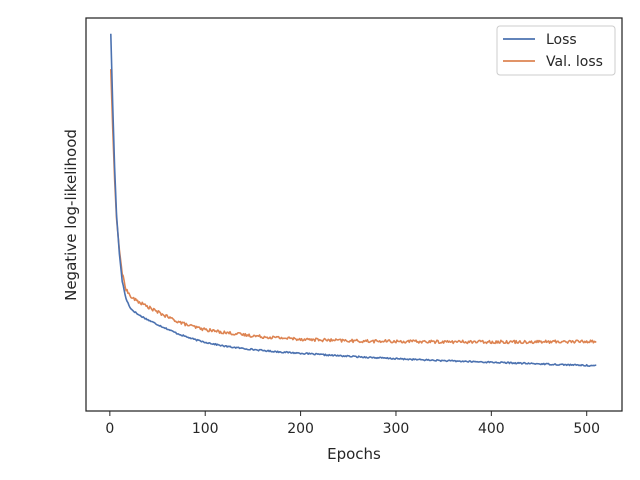  What do you see at coordinates (491, 429) in the screenshot?
I see `x-tick-label: 400` at bounding box center [491, 429].